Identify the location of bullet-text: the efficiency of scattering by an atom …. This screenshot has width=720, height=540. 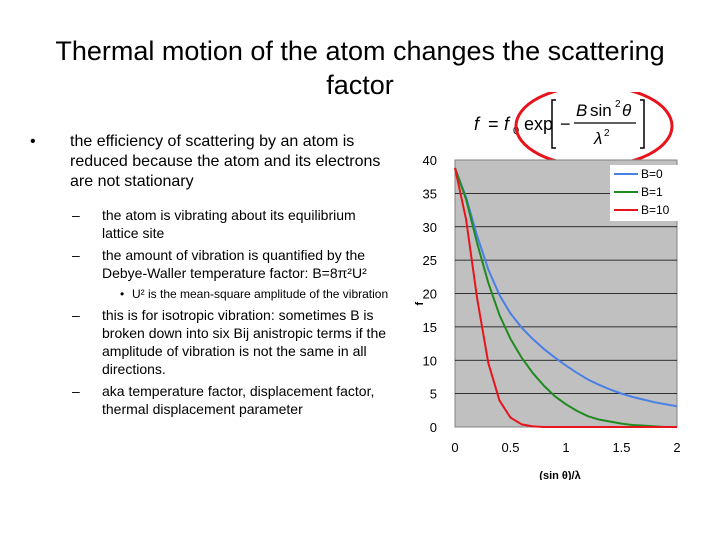
(225, 161).